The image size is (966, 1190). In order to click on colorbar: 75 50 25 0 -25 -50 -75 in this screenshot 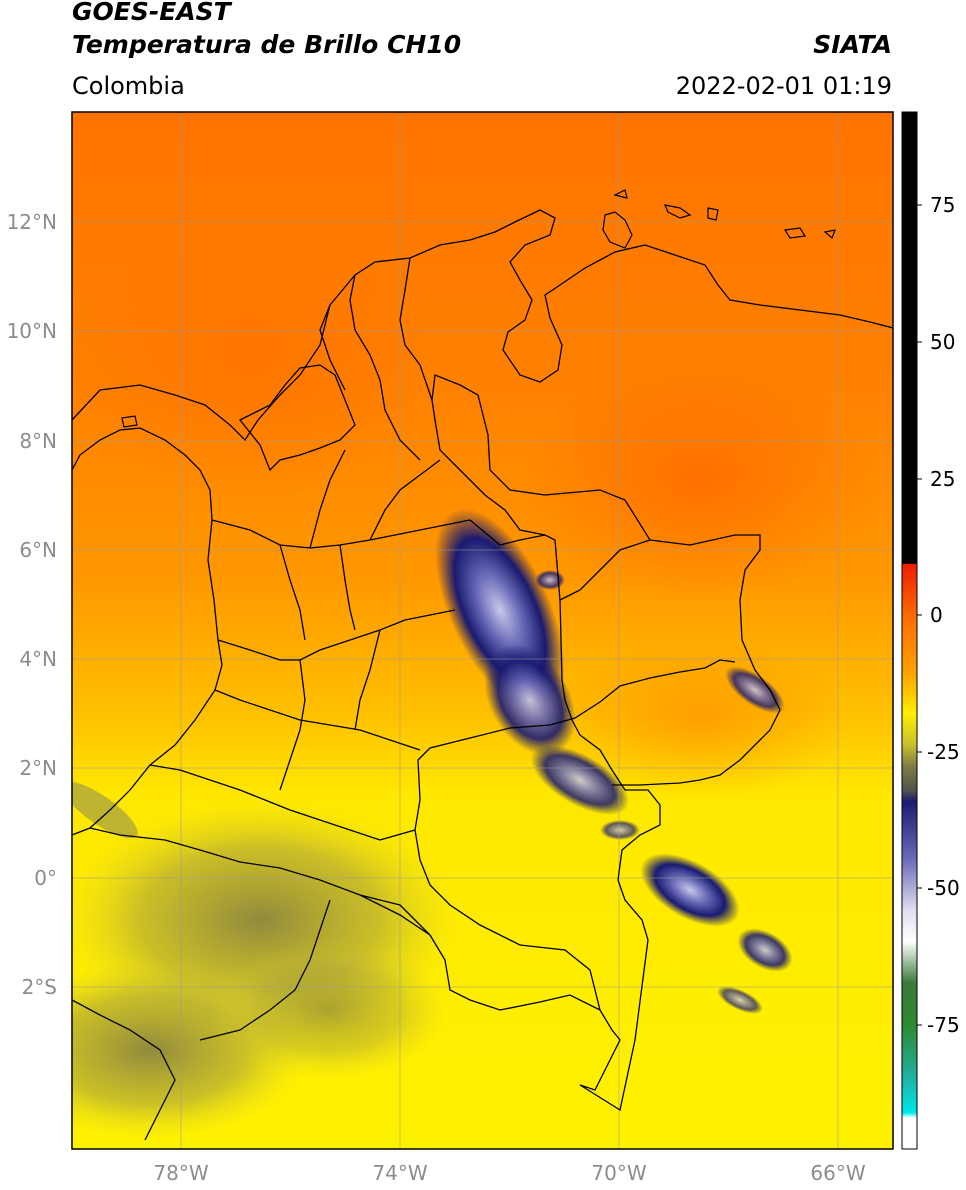, I will do `click(930, 630)`.